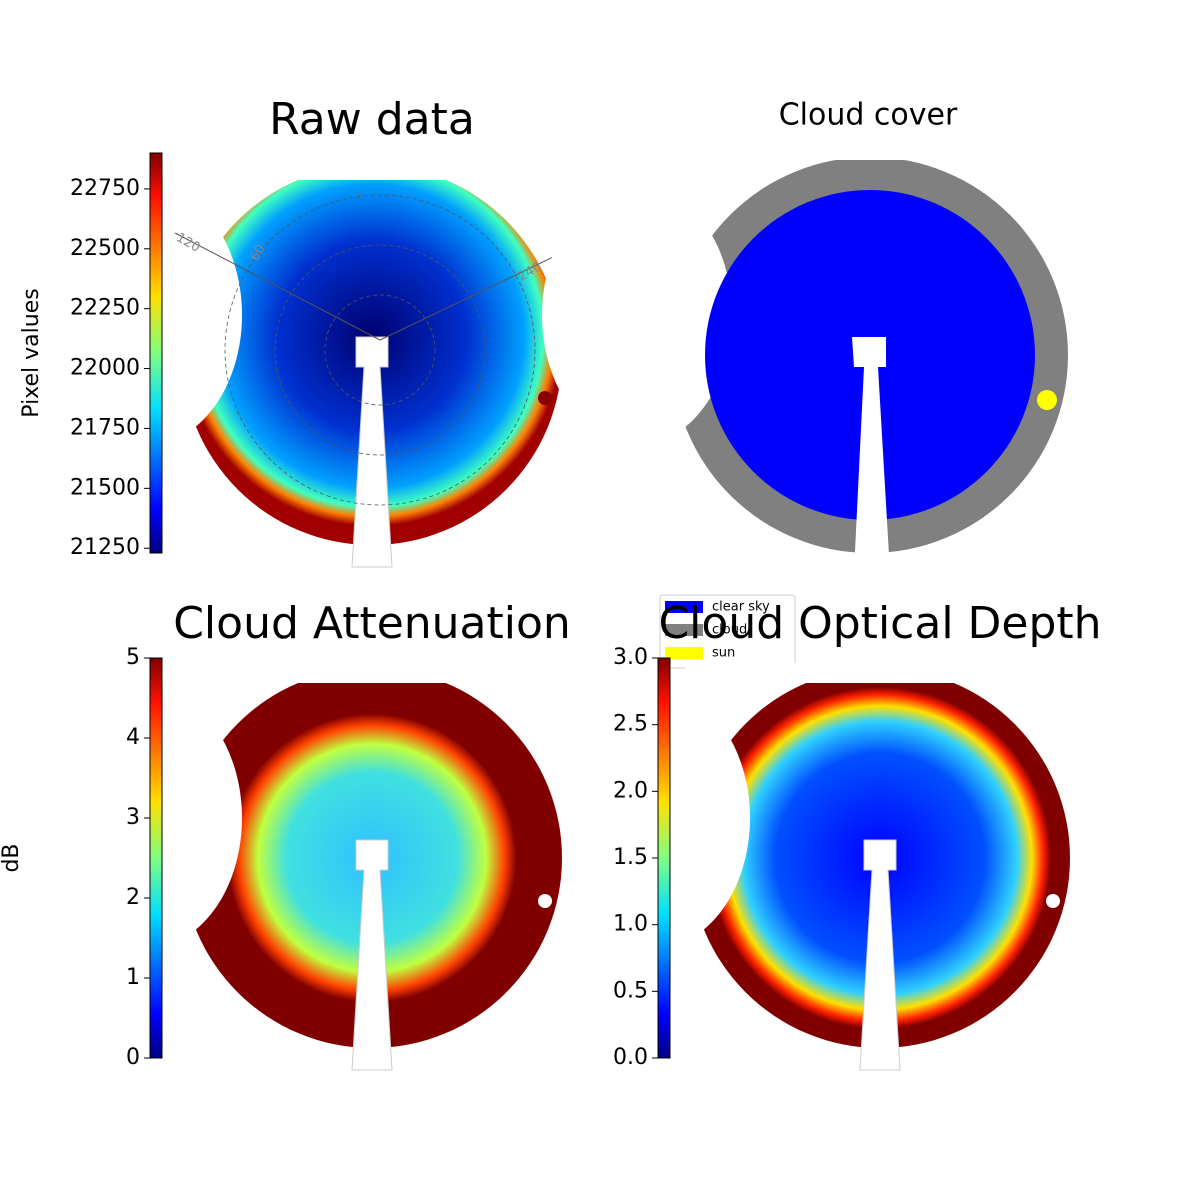 This screenshot has height=1204, width=1200. I want to click on panel-title: Cloud cover, so click(868, 115).